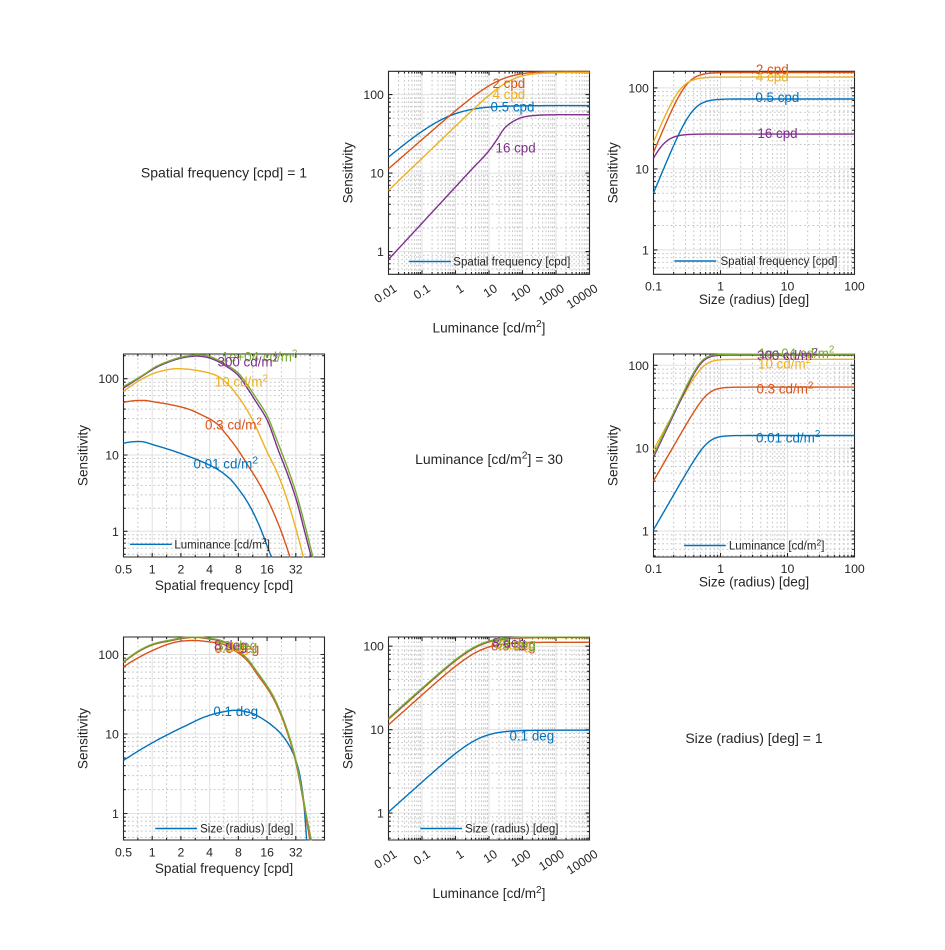 Image resolution: width=945 pixels, height=950 pixels. What do you see at coordinates (754, 738) in the screenshot?
I see `svg-text: Size (radius) [deg] = 1` at bounding box center [754, 738].